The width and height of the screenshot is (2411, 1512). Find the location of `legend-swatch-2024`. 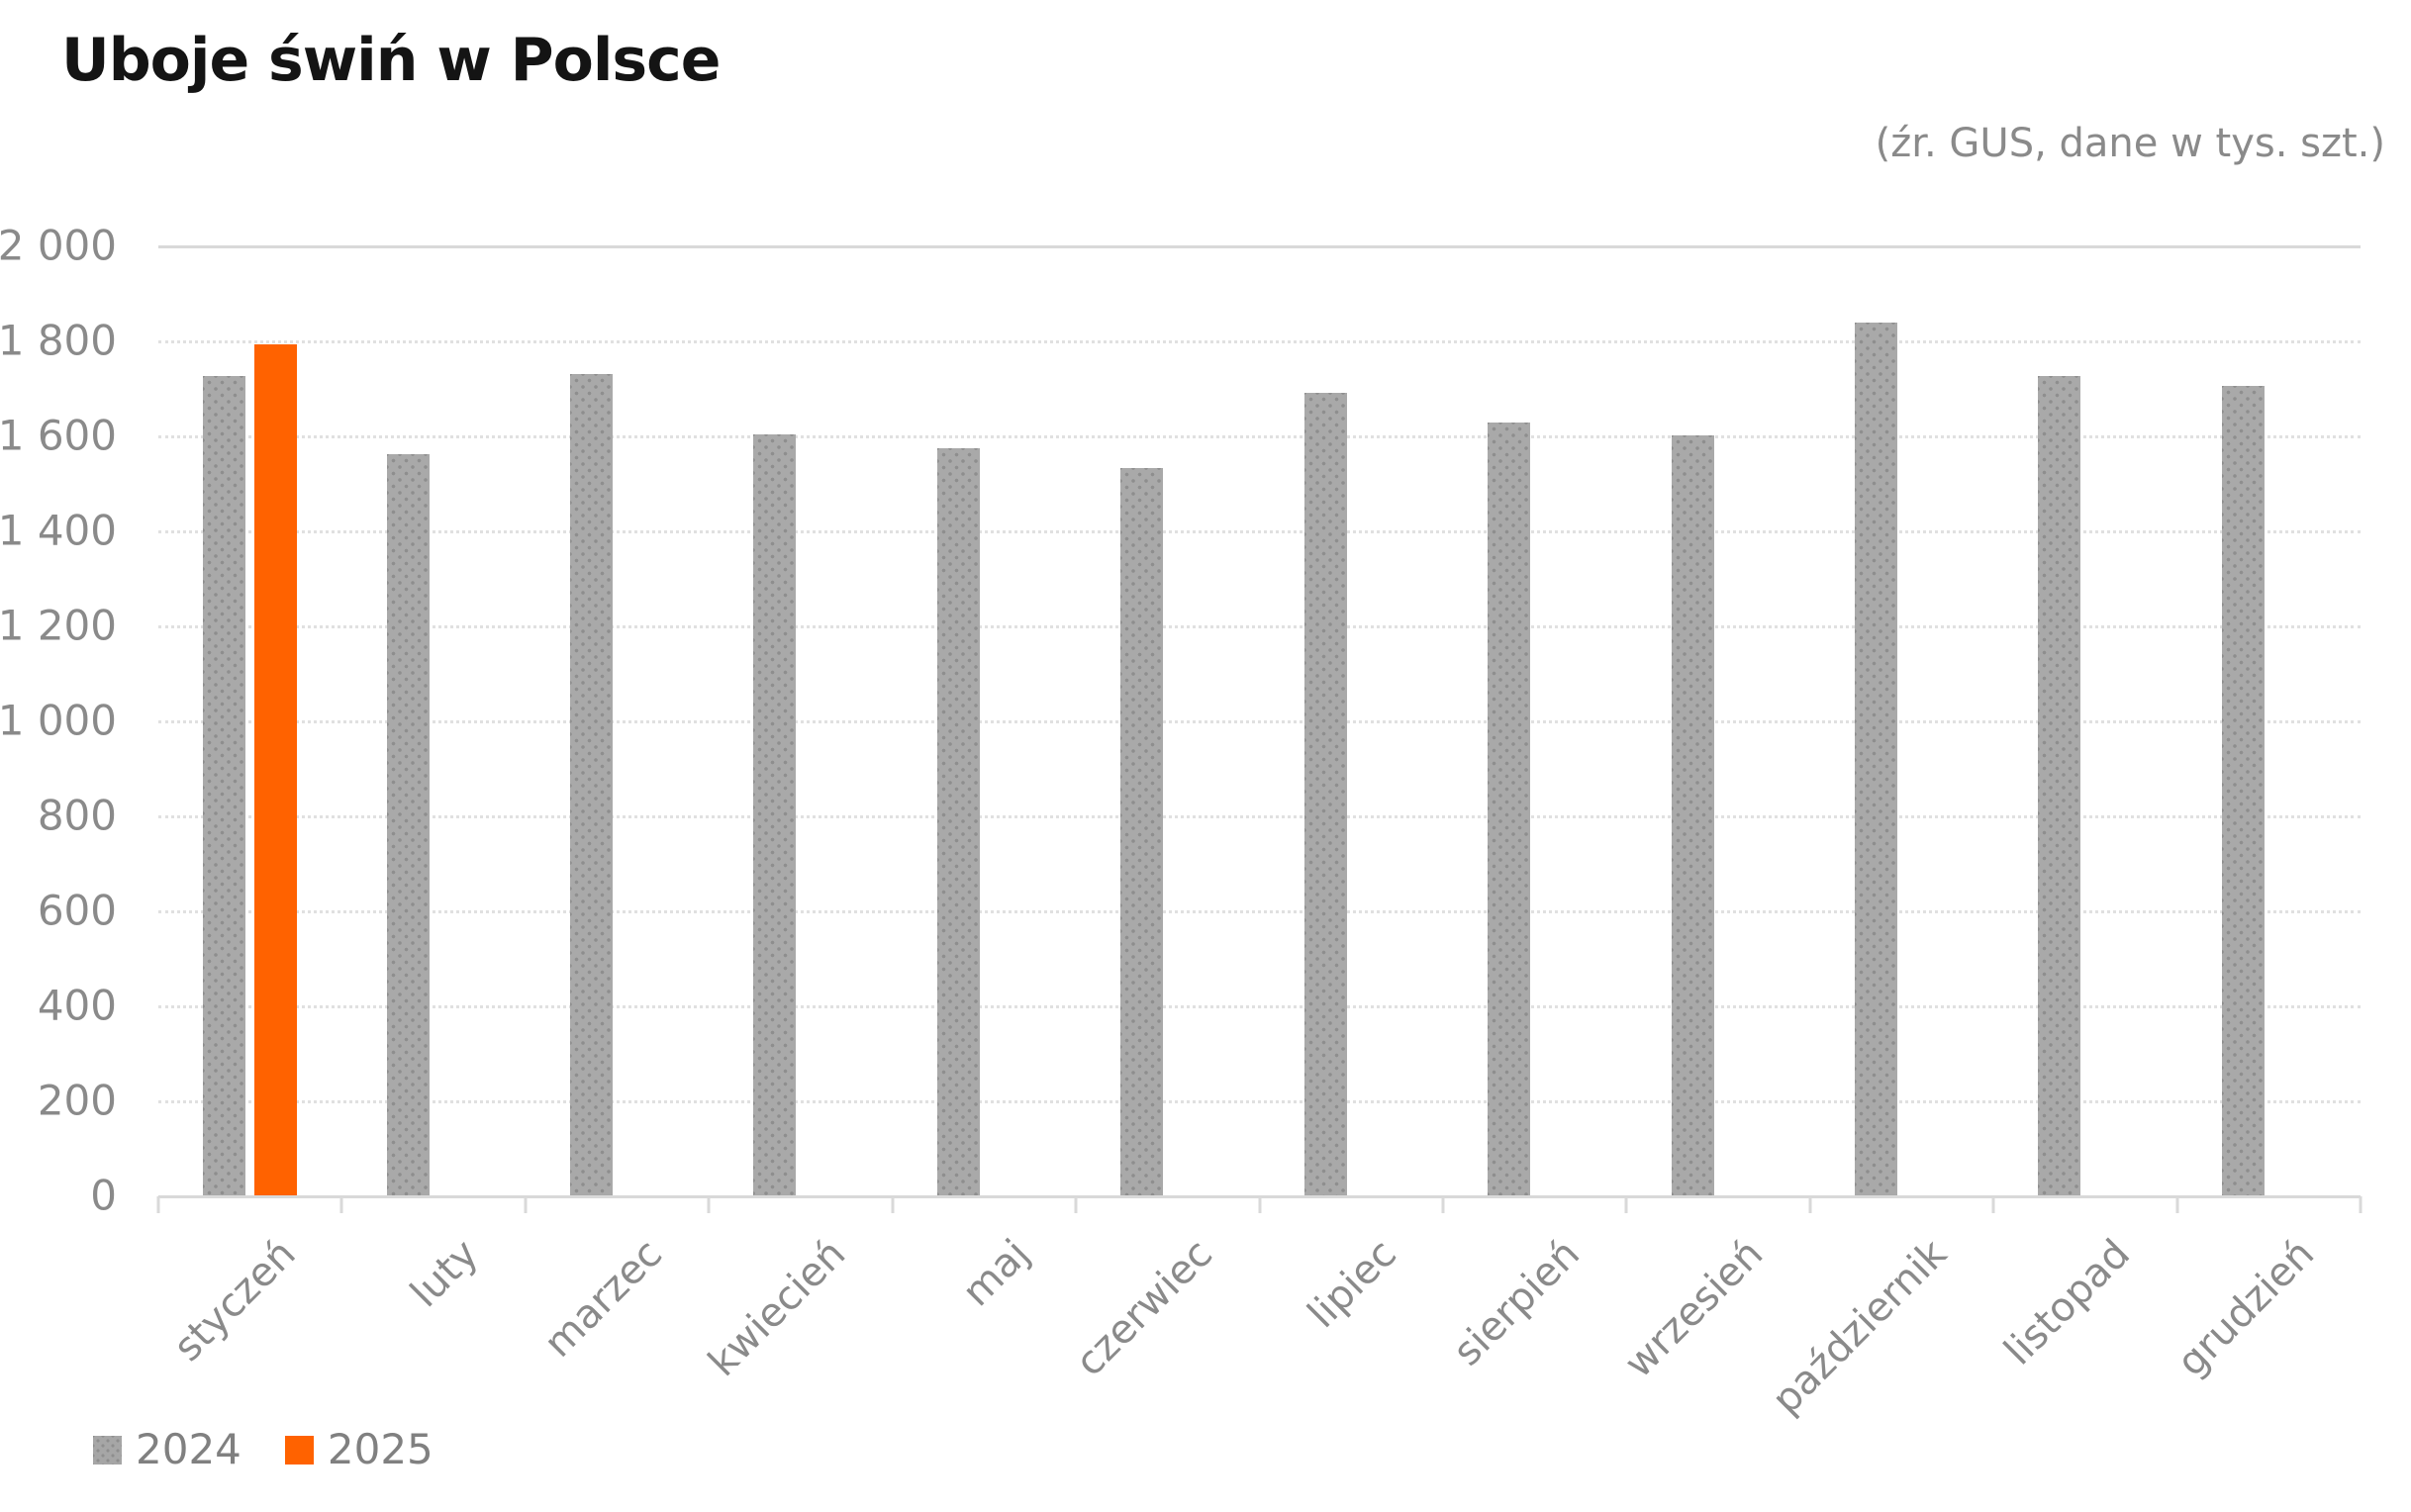

legend-swatch-2024 is located at coordinates (108, 1450).